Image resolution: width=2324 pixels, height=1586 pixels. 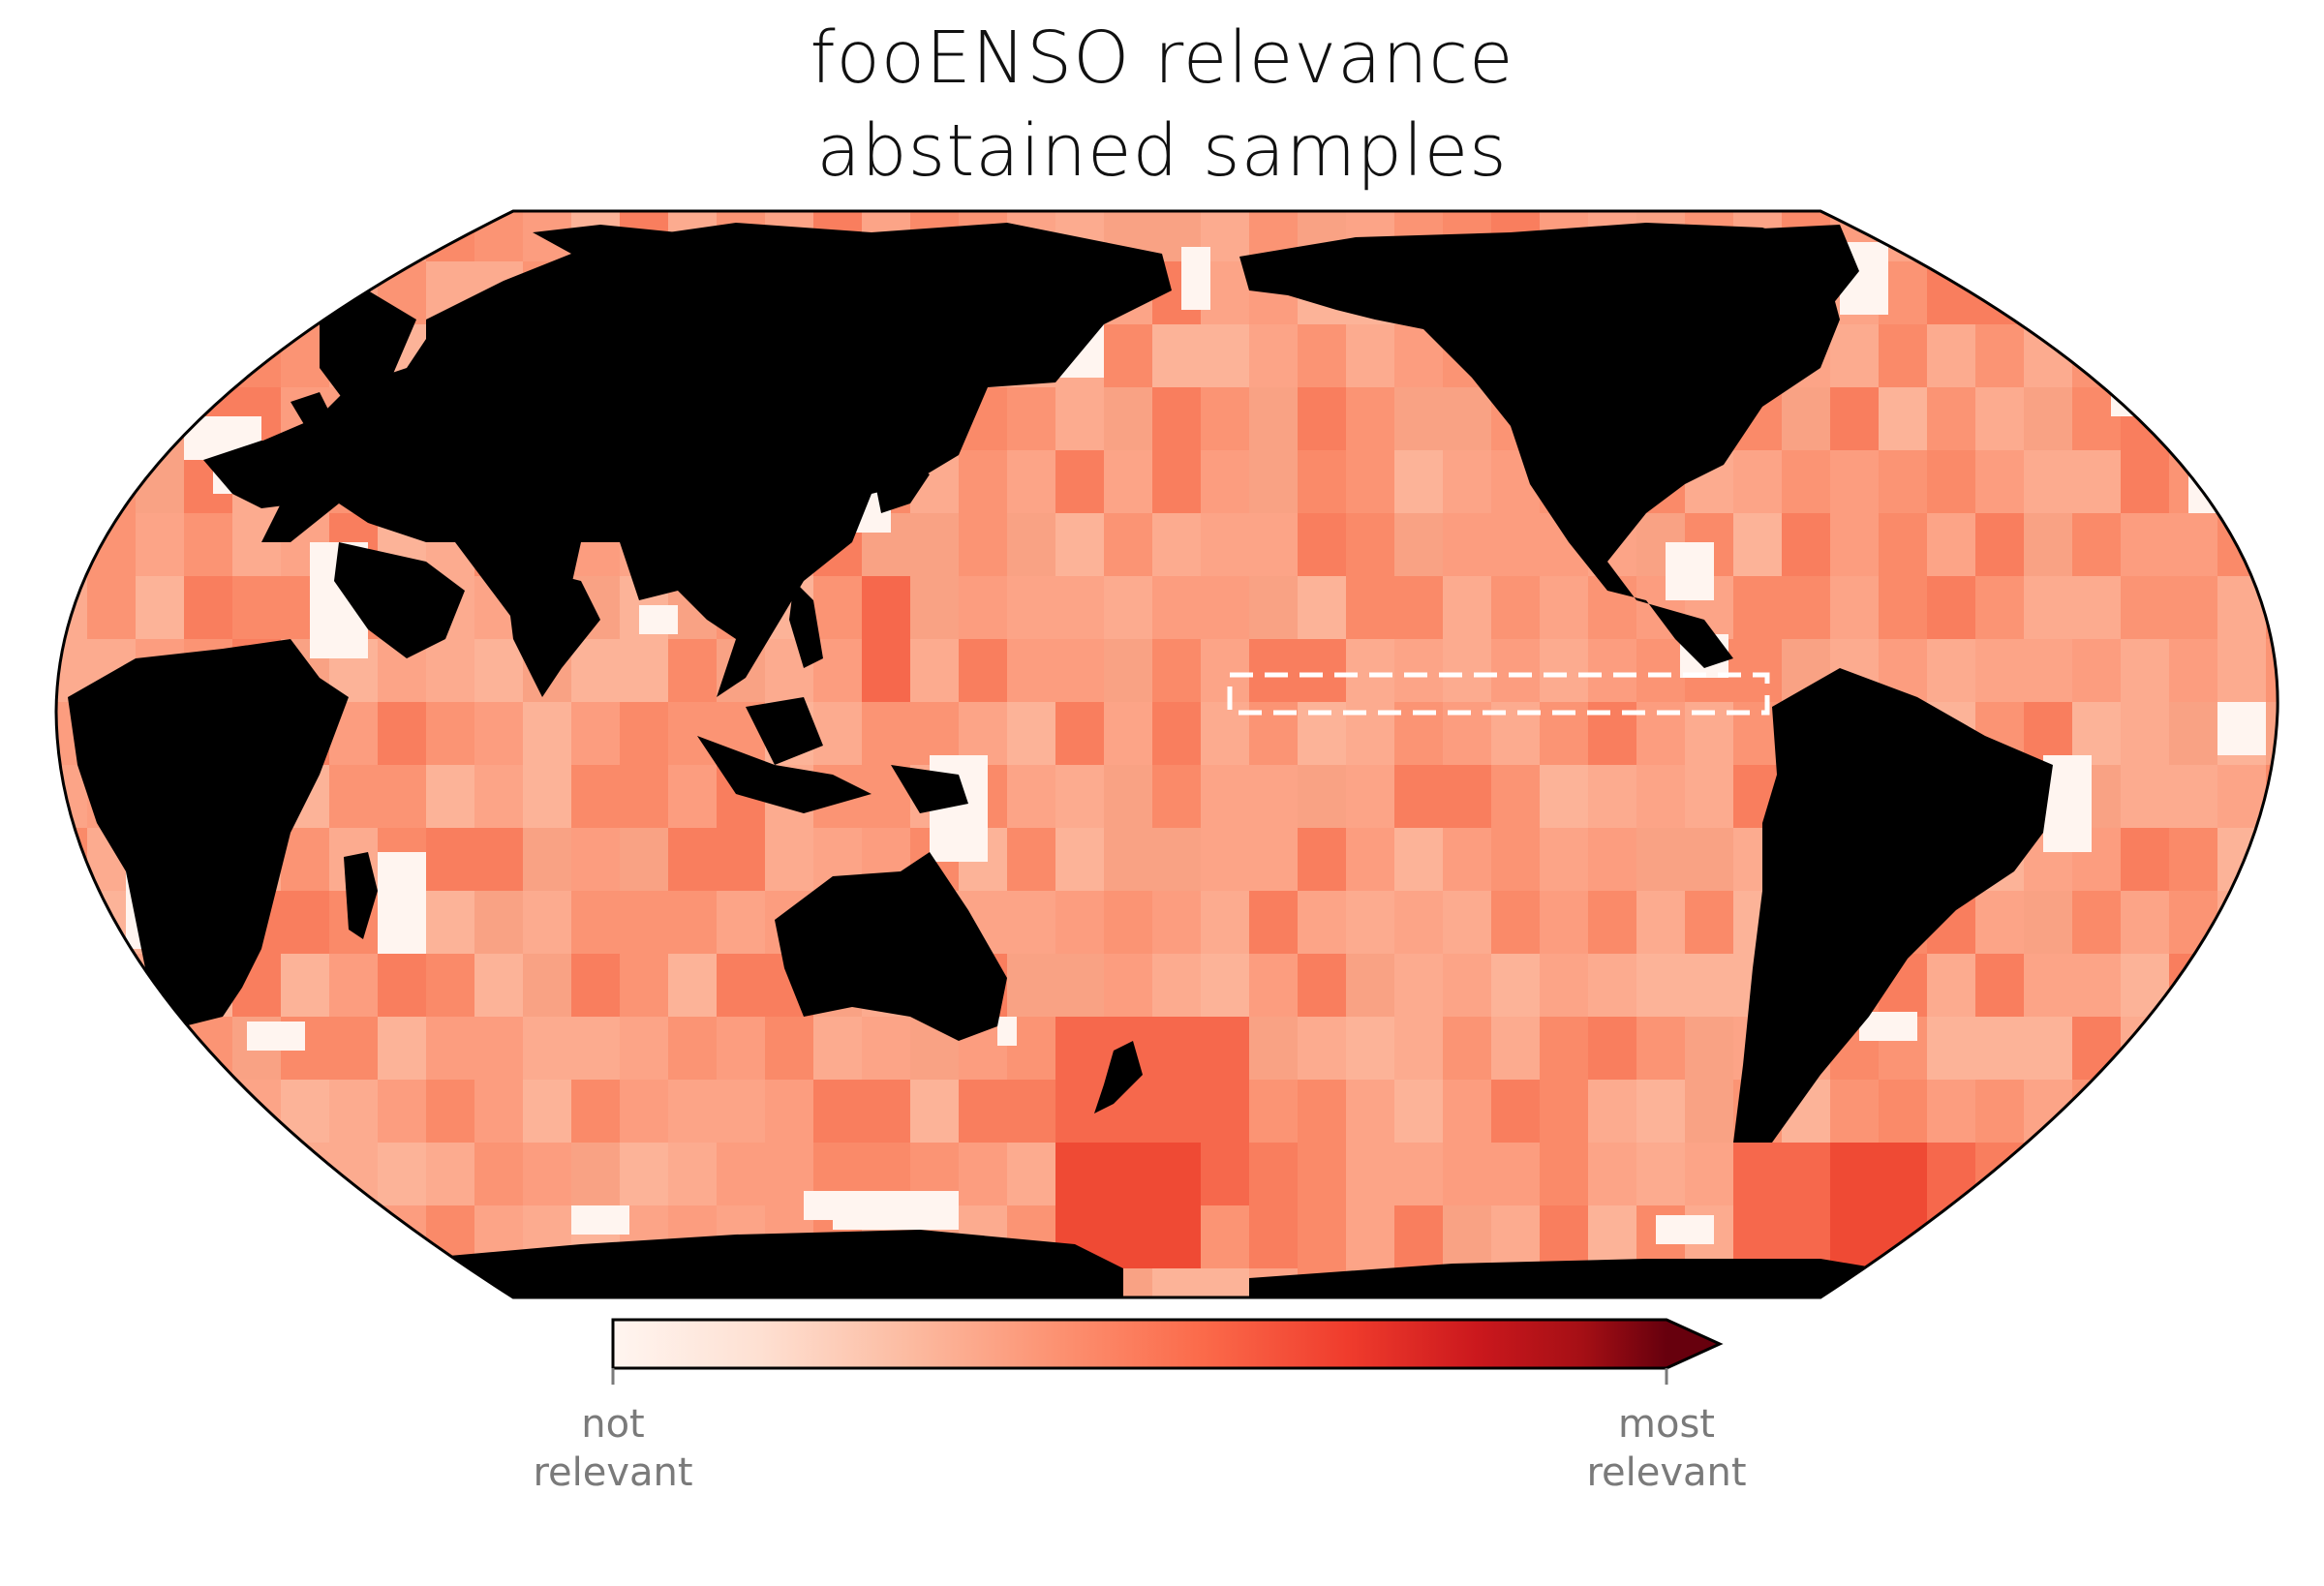 What do you see at coordinates (785, 774) in the screenshot?
I see `land-indonesia` at bounding box center [785, 774].